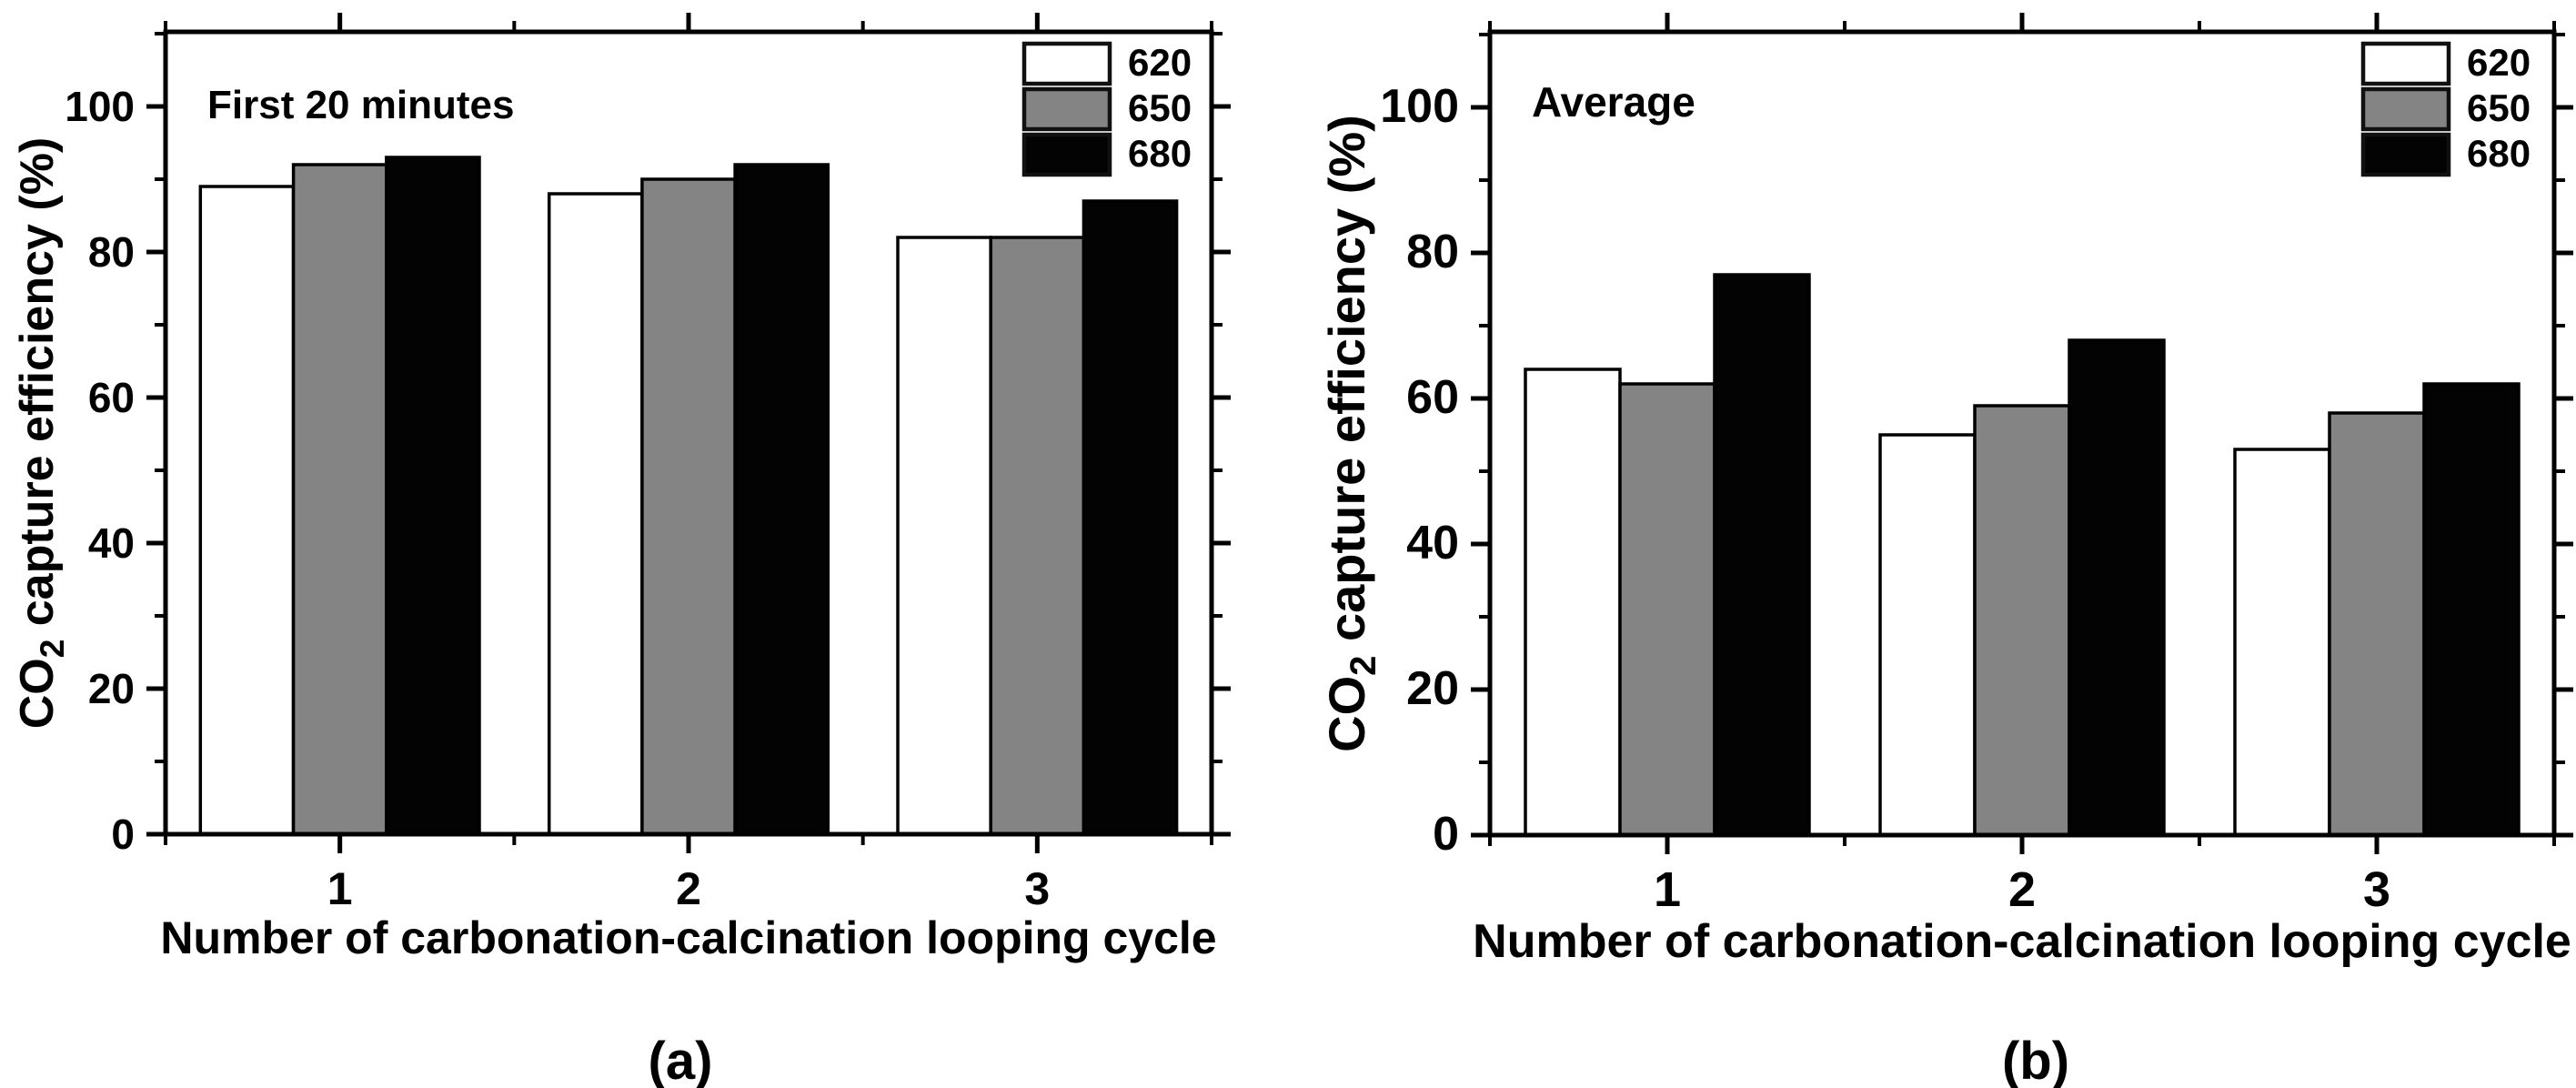 This screenshot has width=2576, height=1088. I want to click on panel-title-b: Average, so click(1614, 102).